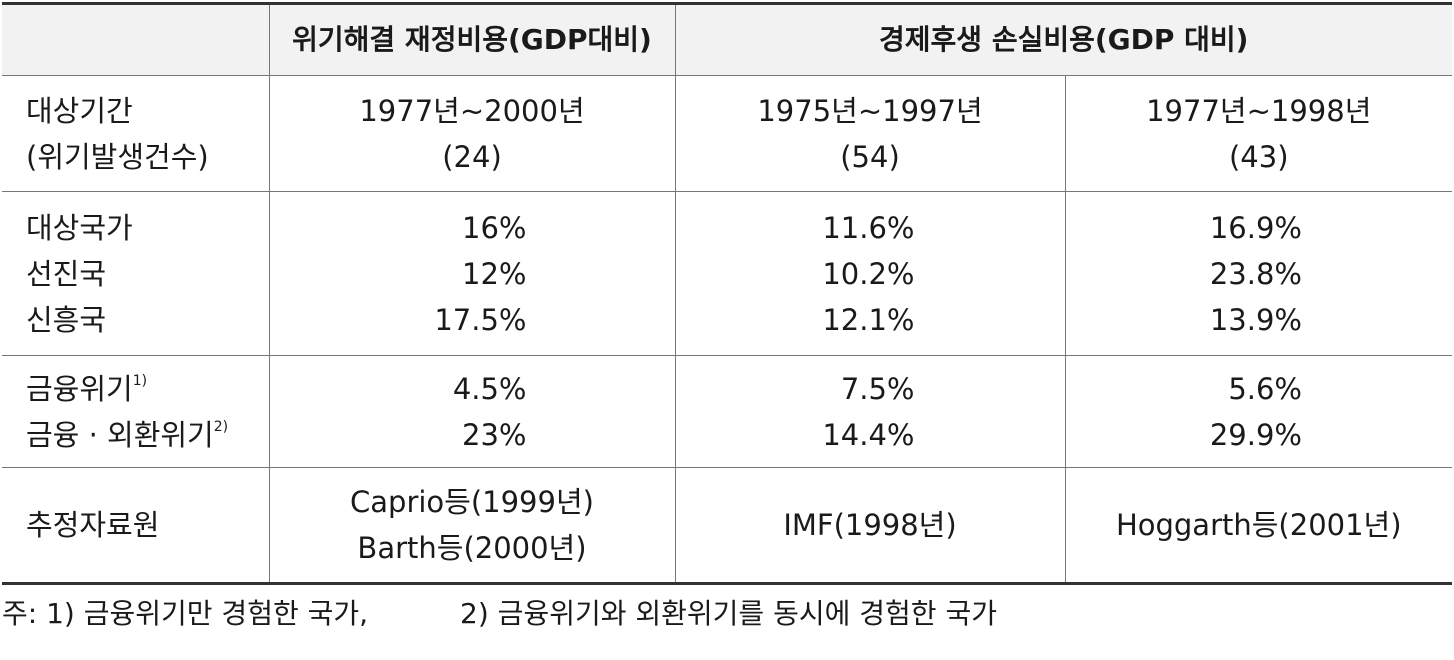 The image size is (1454, 660). Describe the element at coordinates (870, 411) in the screenshot. I see `crisis-col2: 7.5% 14.4%` at that location.